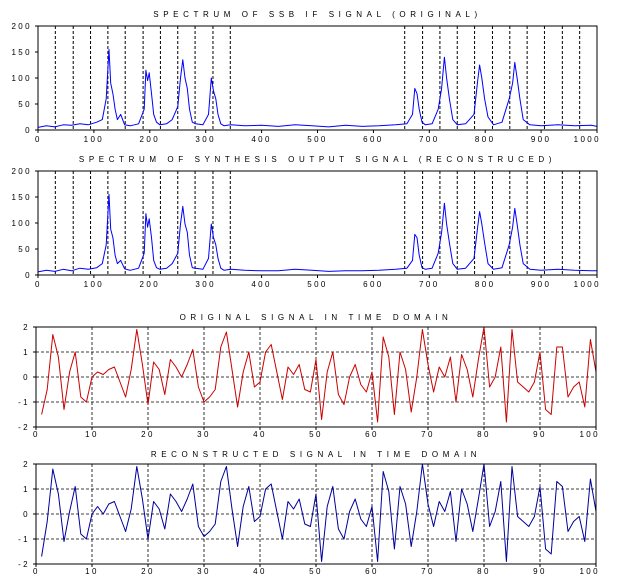  Describe the element at coordinates (316, 454) in the screenshot. I see `chart-title: RECONSTRUCTED SIGNAL IN TIME DOMAIN` at that location.